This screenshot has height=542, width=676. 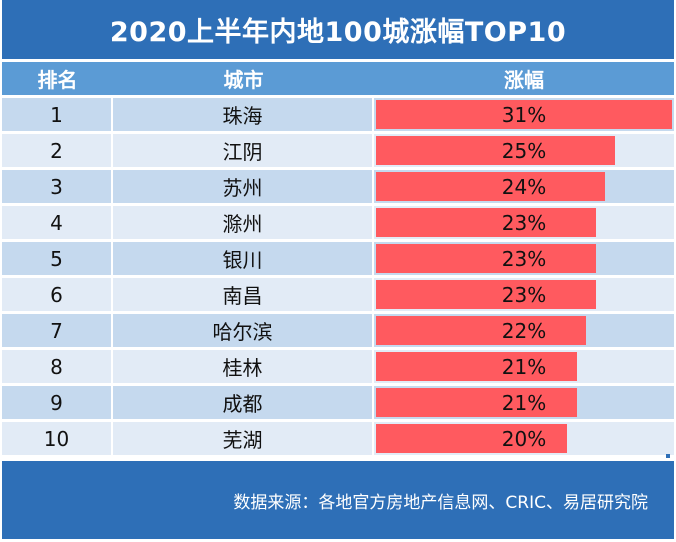 What do you see at coordinates (668, 456) in the screenshot?
I see `corner-mark` at bounding box center [668, 456].